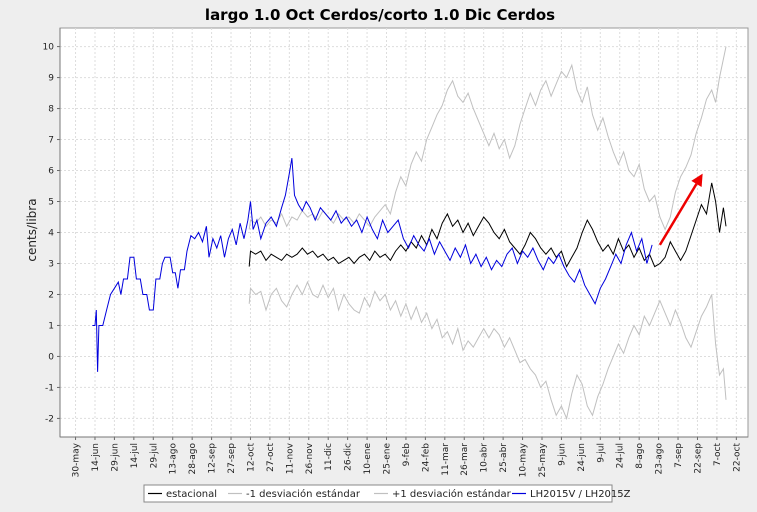 The height and width of the screenshot is (512, 757). What do you see at coordinates (329, 457) in the screenshot?
I see `x-tick-label: 11-dic` at bounding box center [329, 457].